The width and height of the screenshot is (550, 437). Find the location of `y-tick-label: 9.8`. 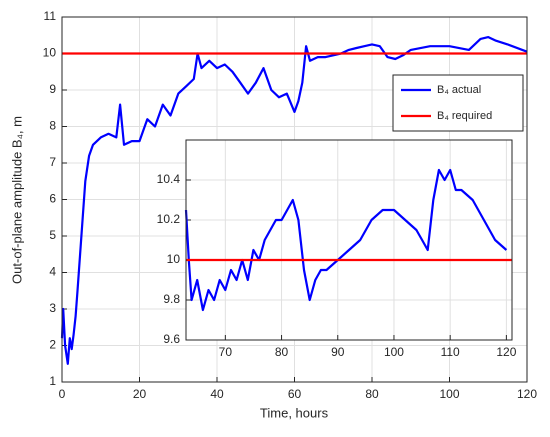

y-tick-label: 9.8 is located at coordinates (171, 299).